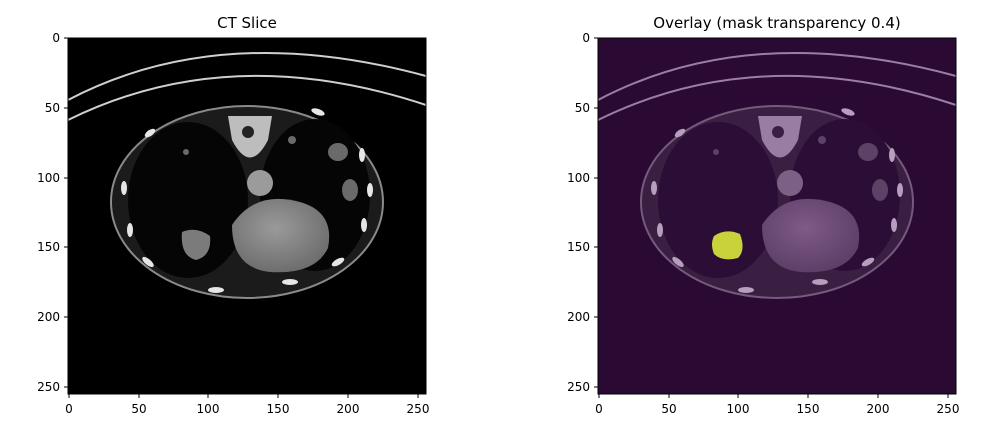 The image size is (987, 444). I want to click on overlay-couch-arc-outer, so click(777, 76).